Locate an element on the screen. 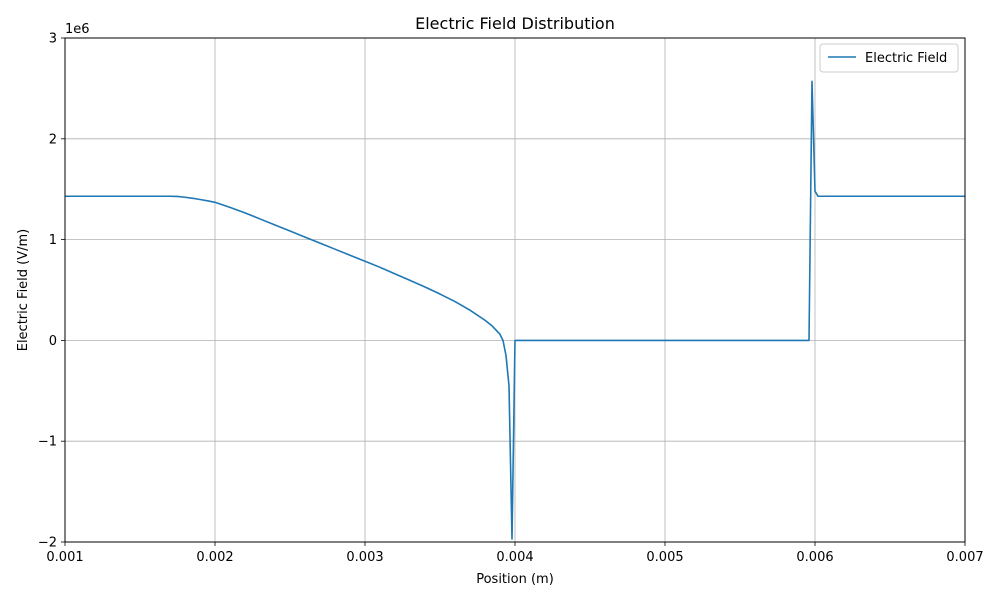 This screenshot has height=600, width=1000. legend-label: Electric Field is located at coordinates (906, 58).